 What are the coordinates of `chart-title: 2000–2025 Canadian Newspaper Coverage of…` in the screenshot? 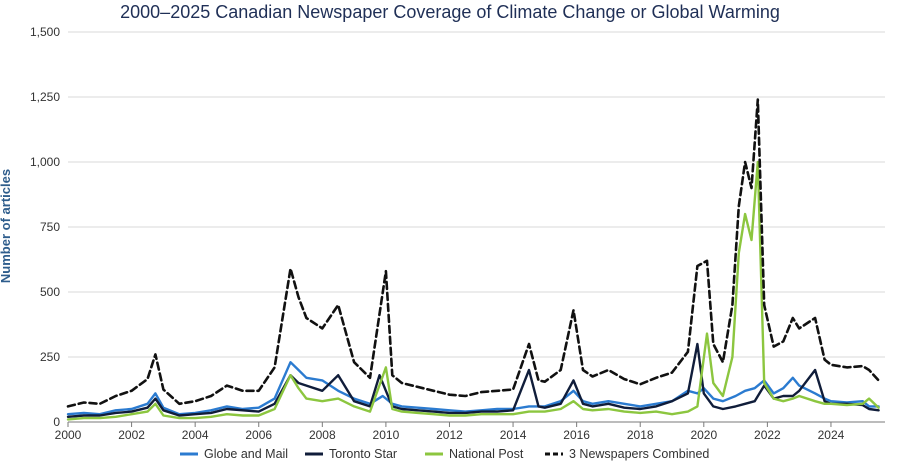 It's located at (450, 12).